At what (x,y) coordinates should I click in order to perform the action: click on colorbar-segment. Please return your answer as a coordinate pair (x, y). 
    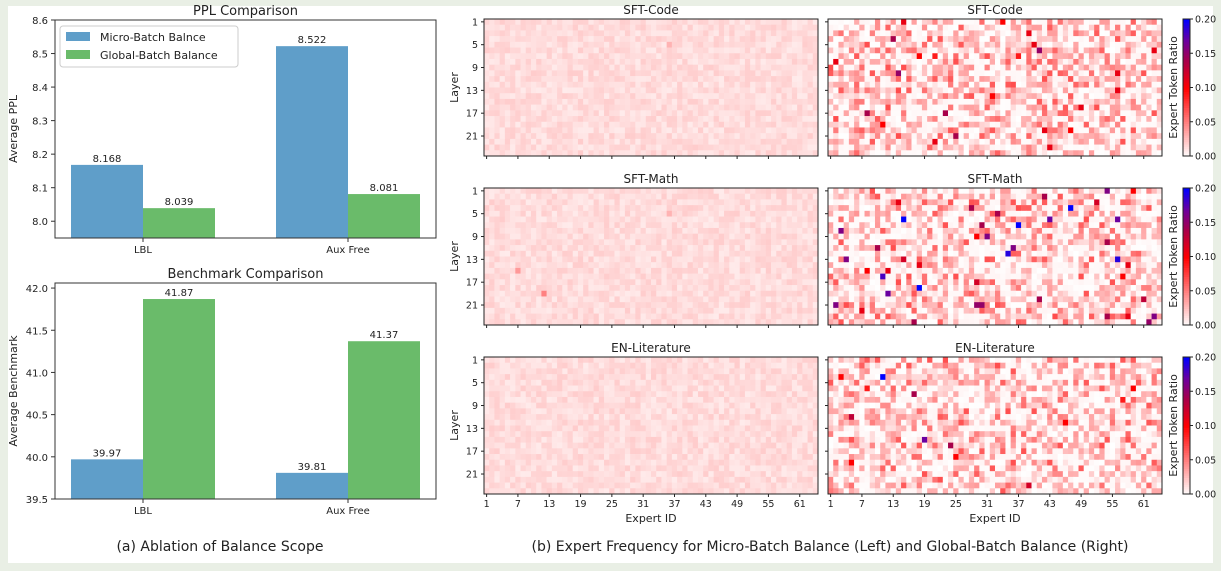
    Looking at the image, I should click on (1186, 59).